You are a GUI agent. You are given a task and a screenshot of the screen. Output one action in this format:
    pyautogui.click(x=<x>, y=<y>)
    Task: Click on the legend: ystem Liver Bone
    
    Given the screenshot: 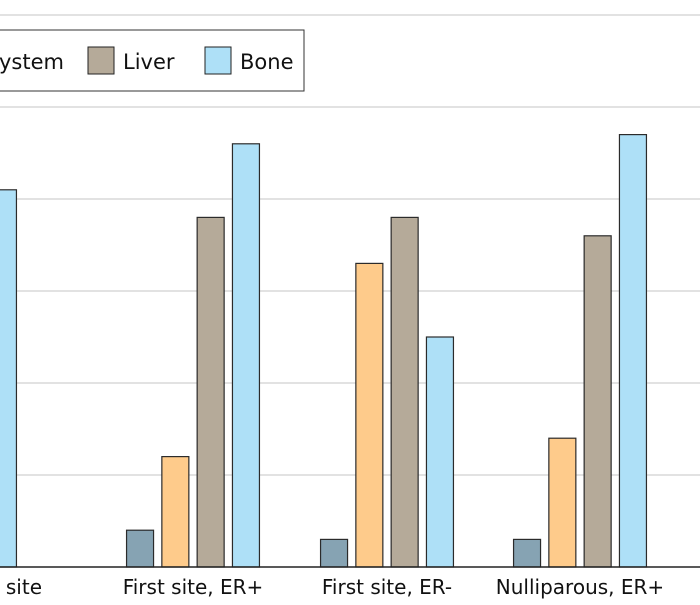 What is the action you would take?
    pyautogui.click(x=152, y=60)
    